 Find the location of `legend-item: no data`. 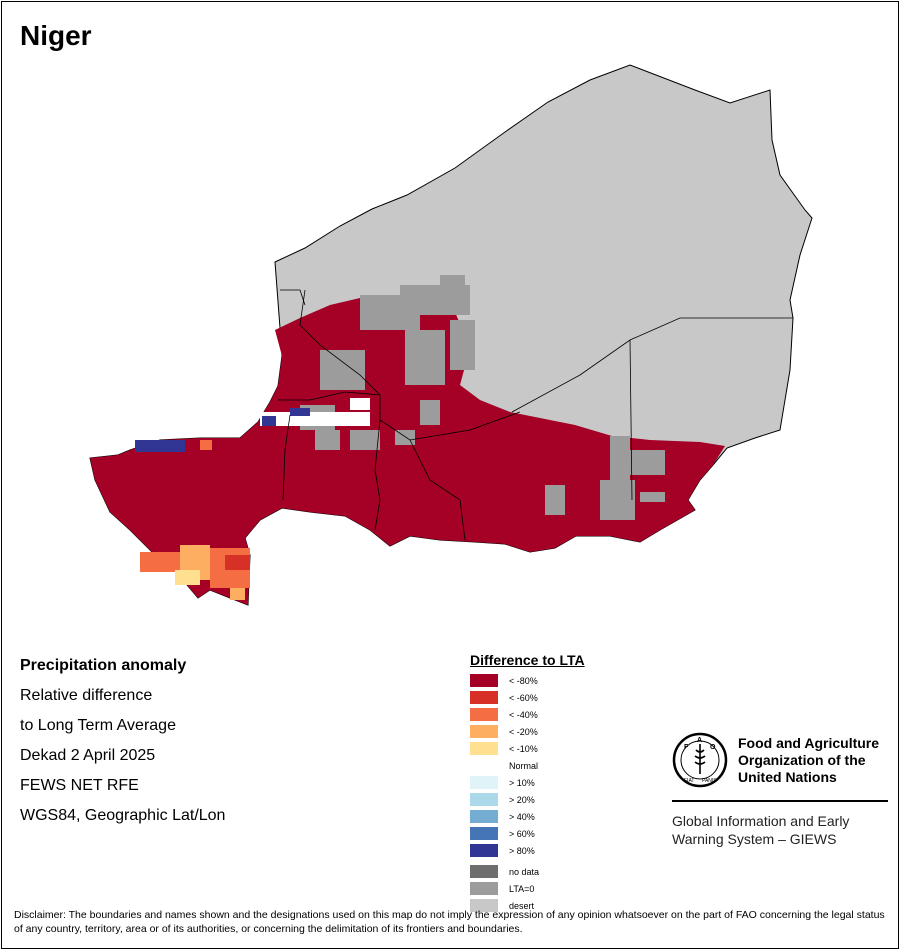

legend-item: no data is located at coordinates (527, 873).